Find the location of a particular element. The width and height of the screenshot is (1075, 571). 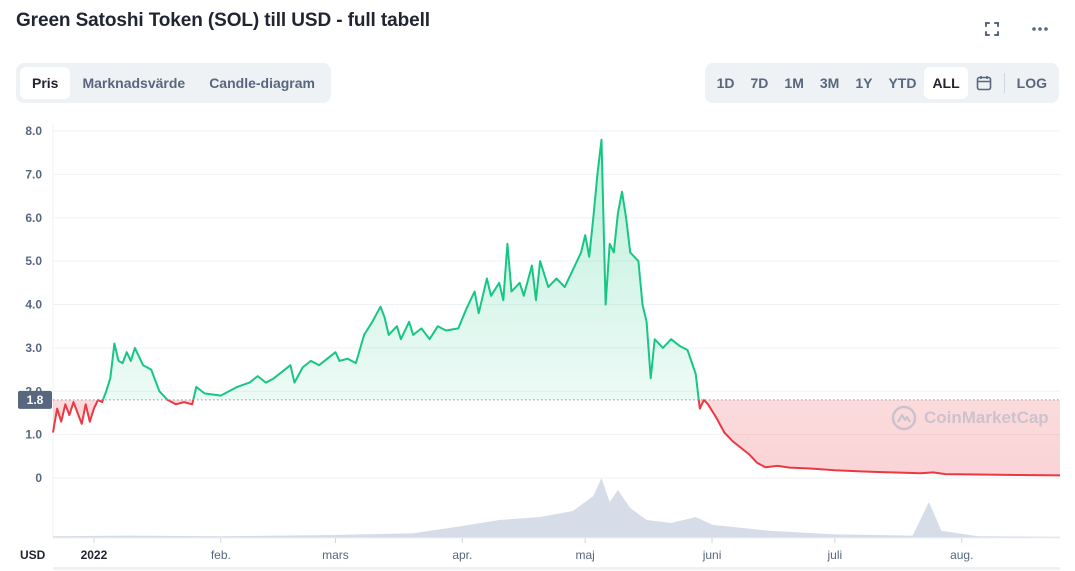

more-icon is located at coordinates (1040, 29).